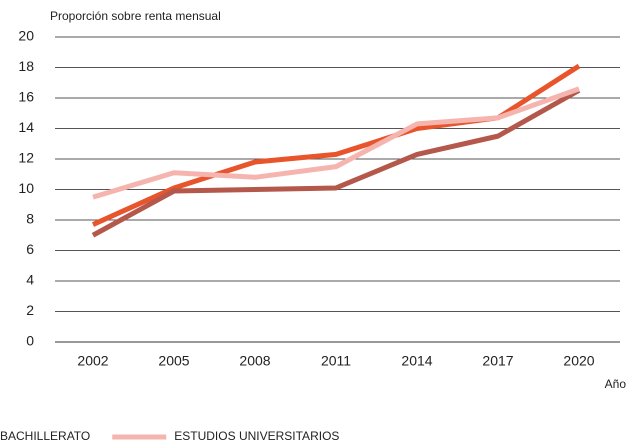 The width and height of the screenshot is (633, 448). What do you see at coordinates (26, 158) in the screenshot?
I see `y-tick-label: 12` at bounding box center [26, 158].